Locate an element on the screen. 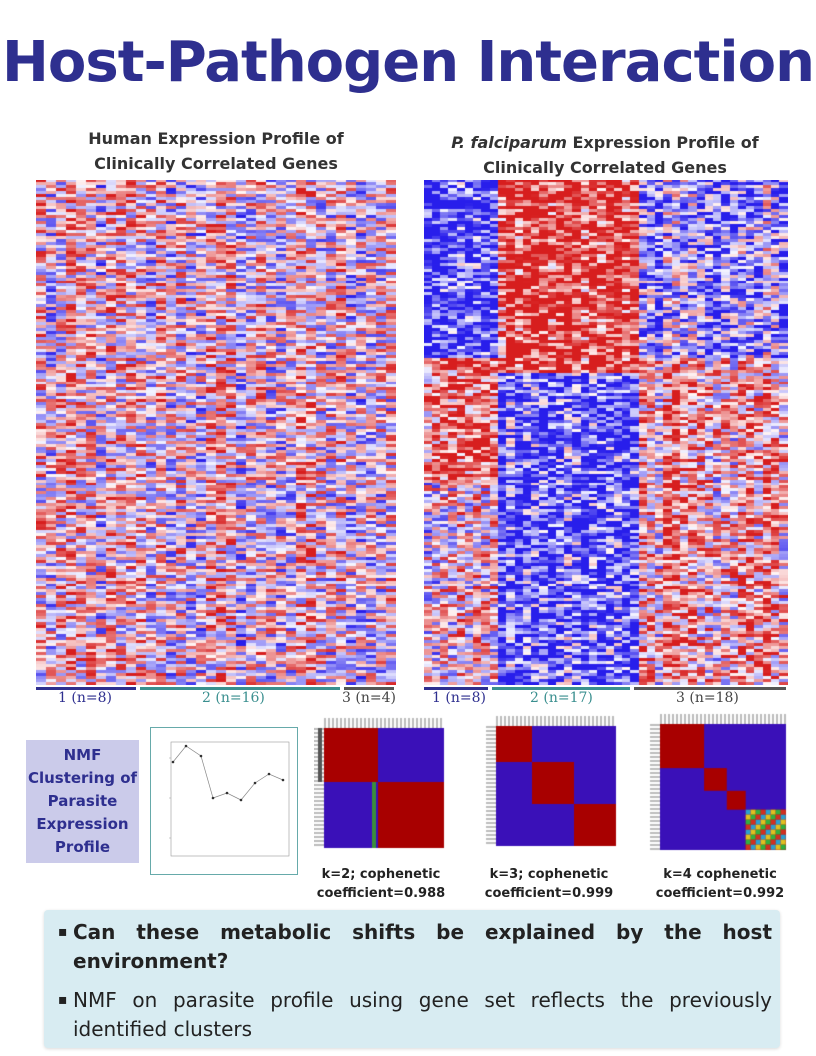 The height and width of the screenshot is (1056, 816). k4-label-line2: coefficient=0.992 is located at coordinates (720, 893).